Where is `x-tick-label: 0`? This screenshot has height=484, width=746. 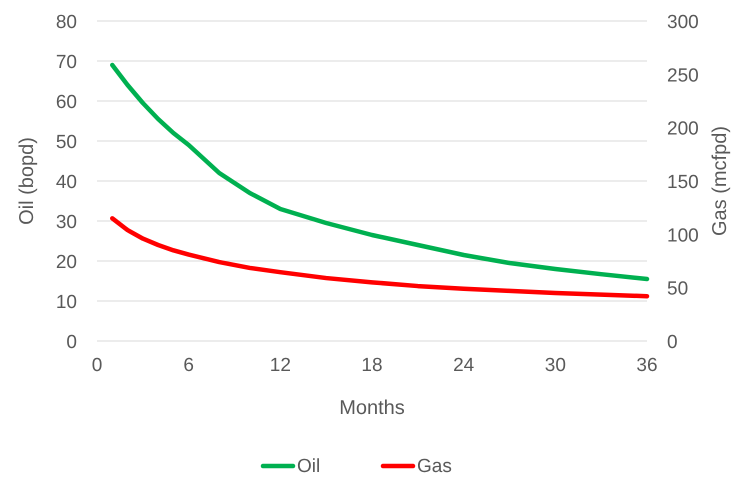
x-tick-label: 0 is located at coordinates (97, 365).